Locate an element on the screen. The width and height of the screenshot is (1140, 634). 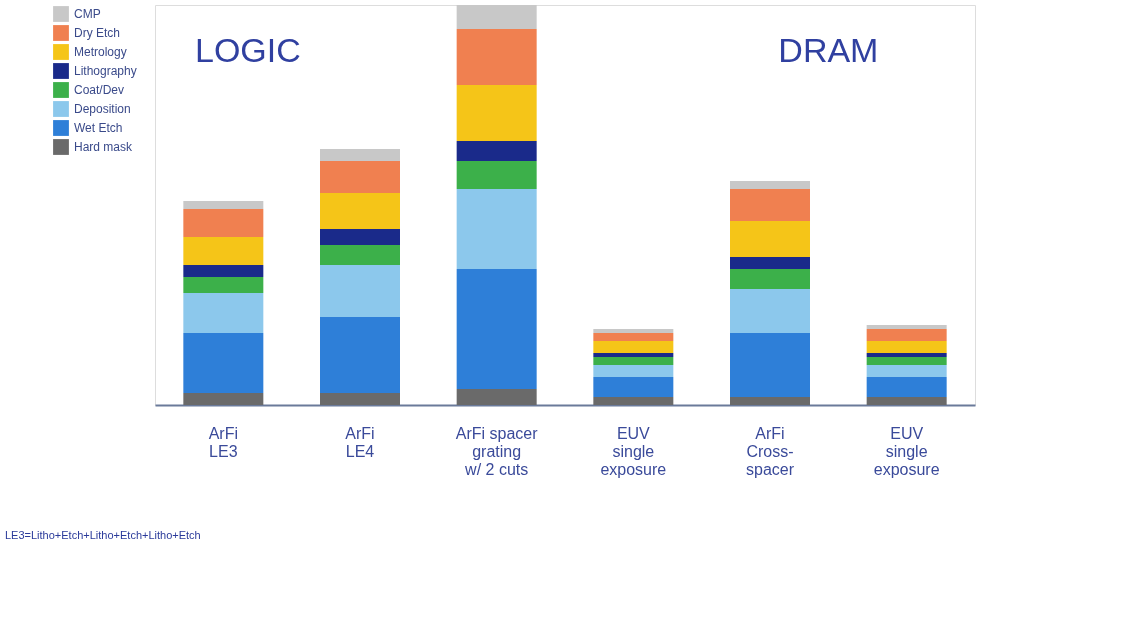
annotation: LOGIC is located at coordinates (248, 50).